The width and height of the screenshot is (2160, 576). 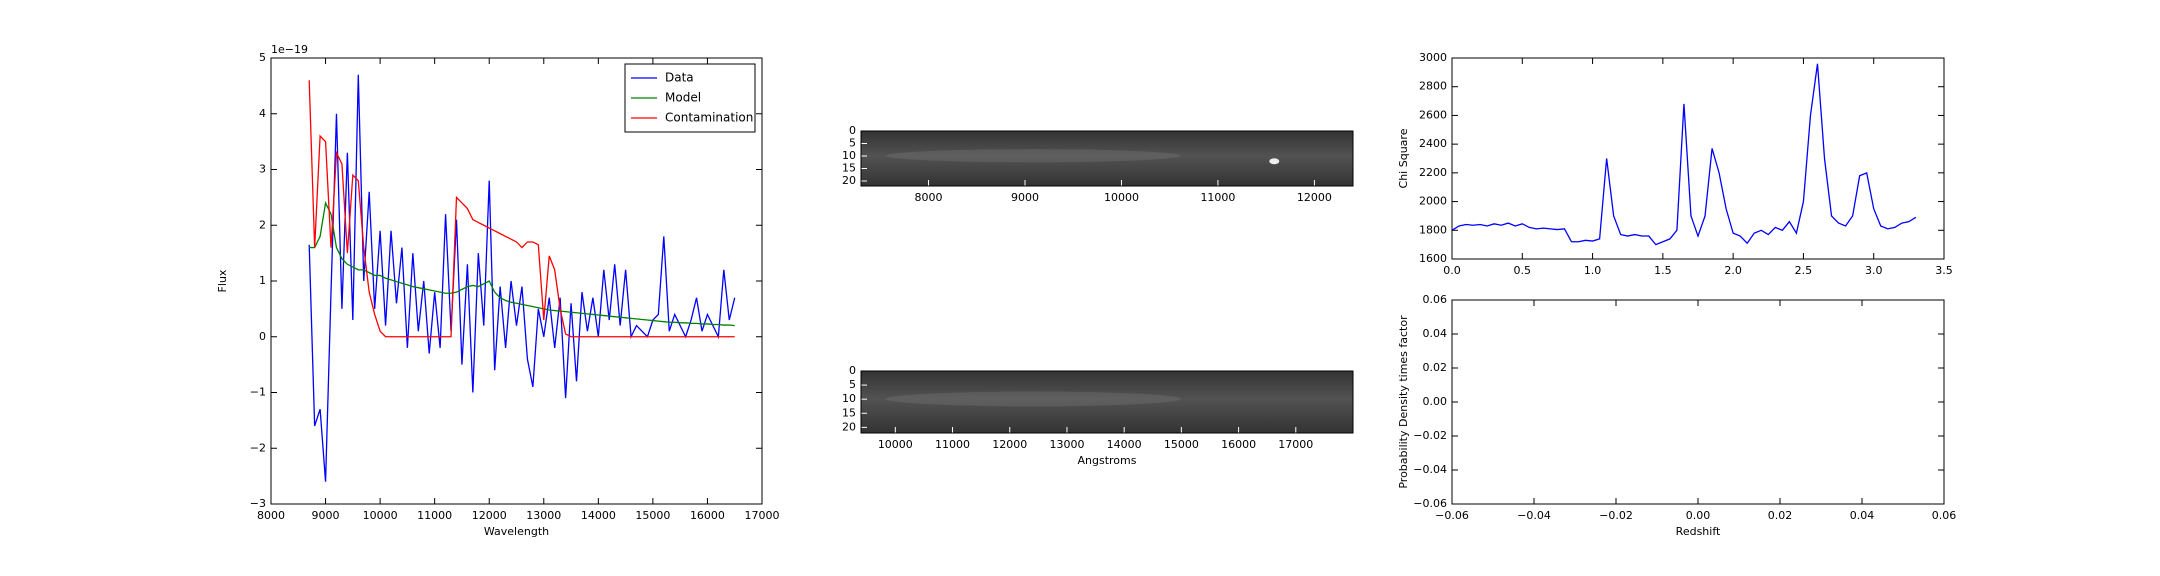 I want to click on y-axis-label: Flux, so click(x=222, y=280).